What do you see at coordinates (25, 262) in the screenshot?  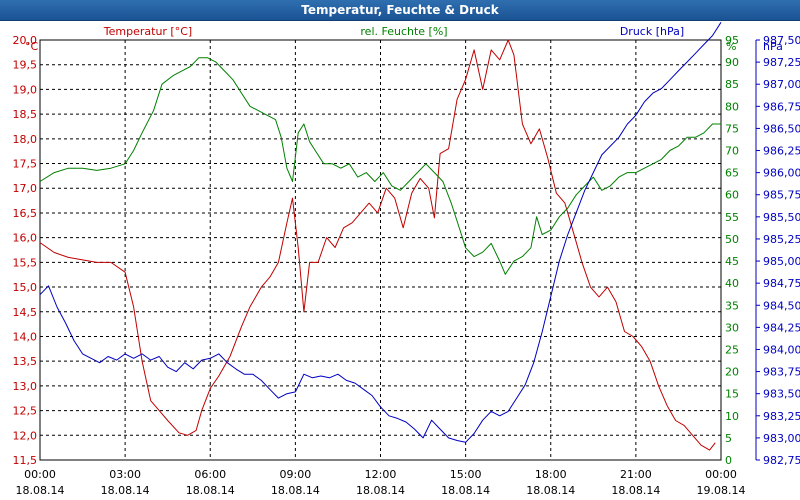 I see `temperature-tick-label: 15,5` at bounding box center [25, 262].